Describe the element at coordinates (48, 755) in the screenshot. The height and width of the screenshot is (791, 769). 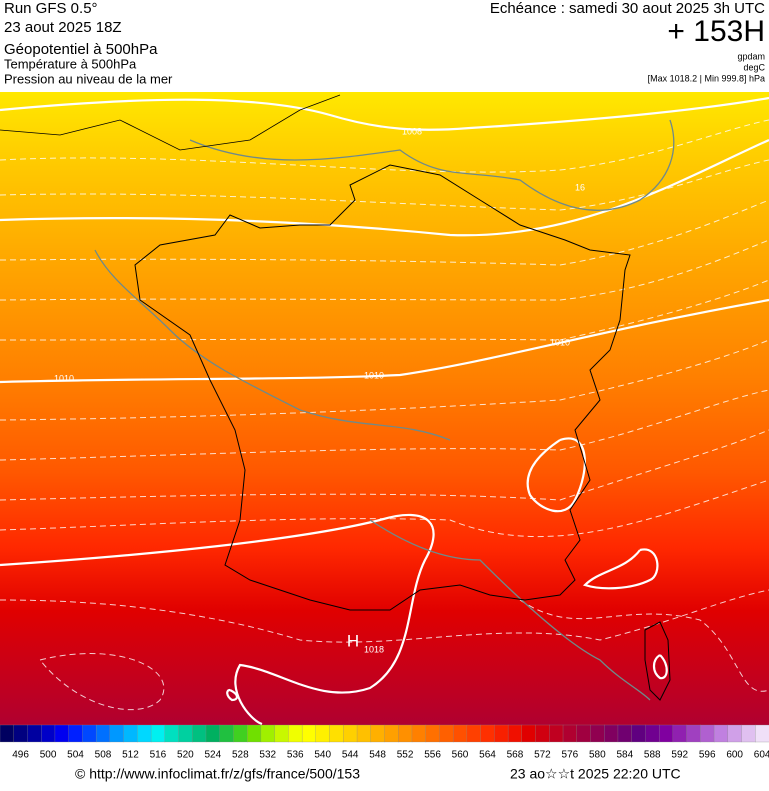
I see `legend-tick-label: 500` at that location.